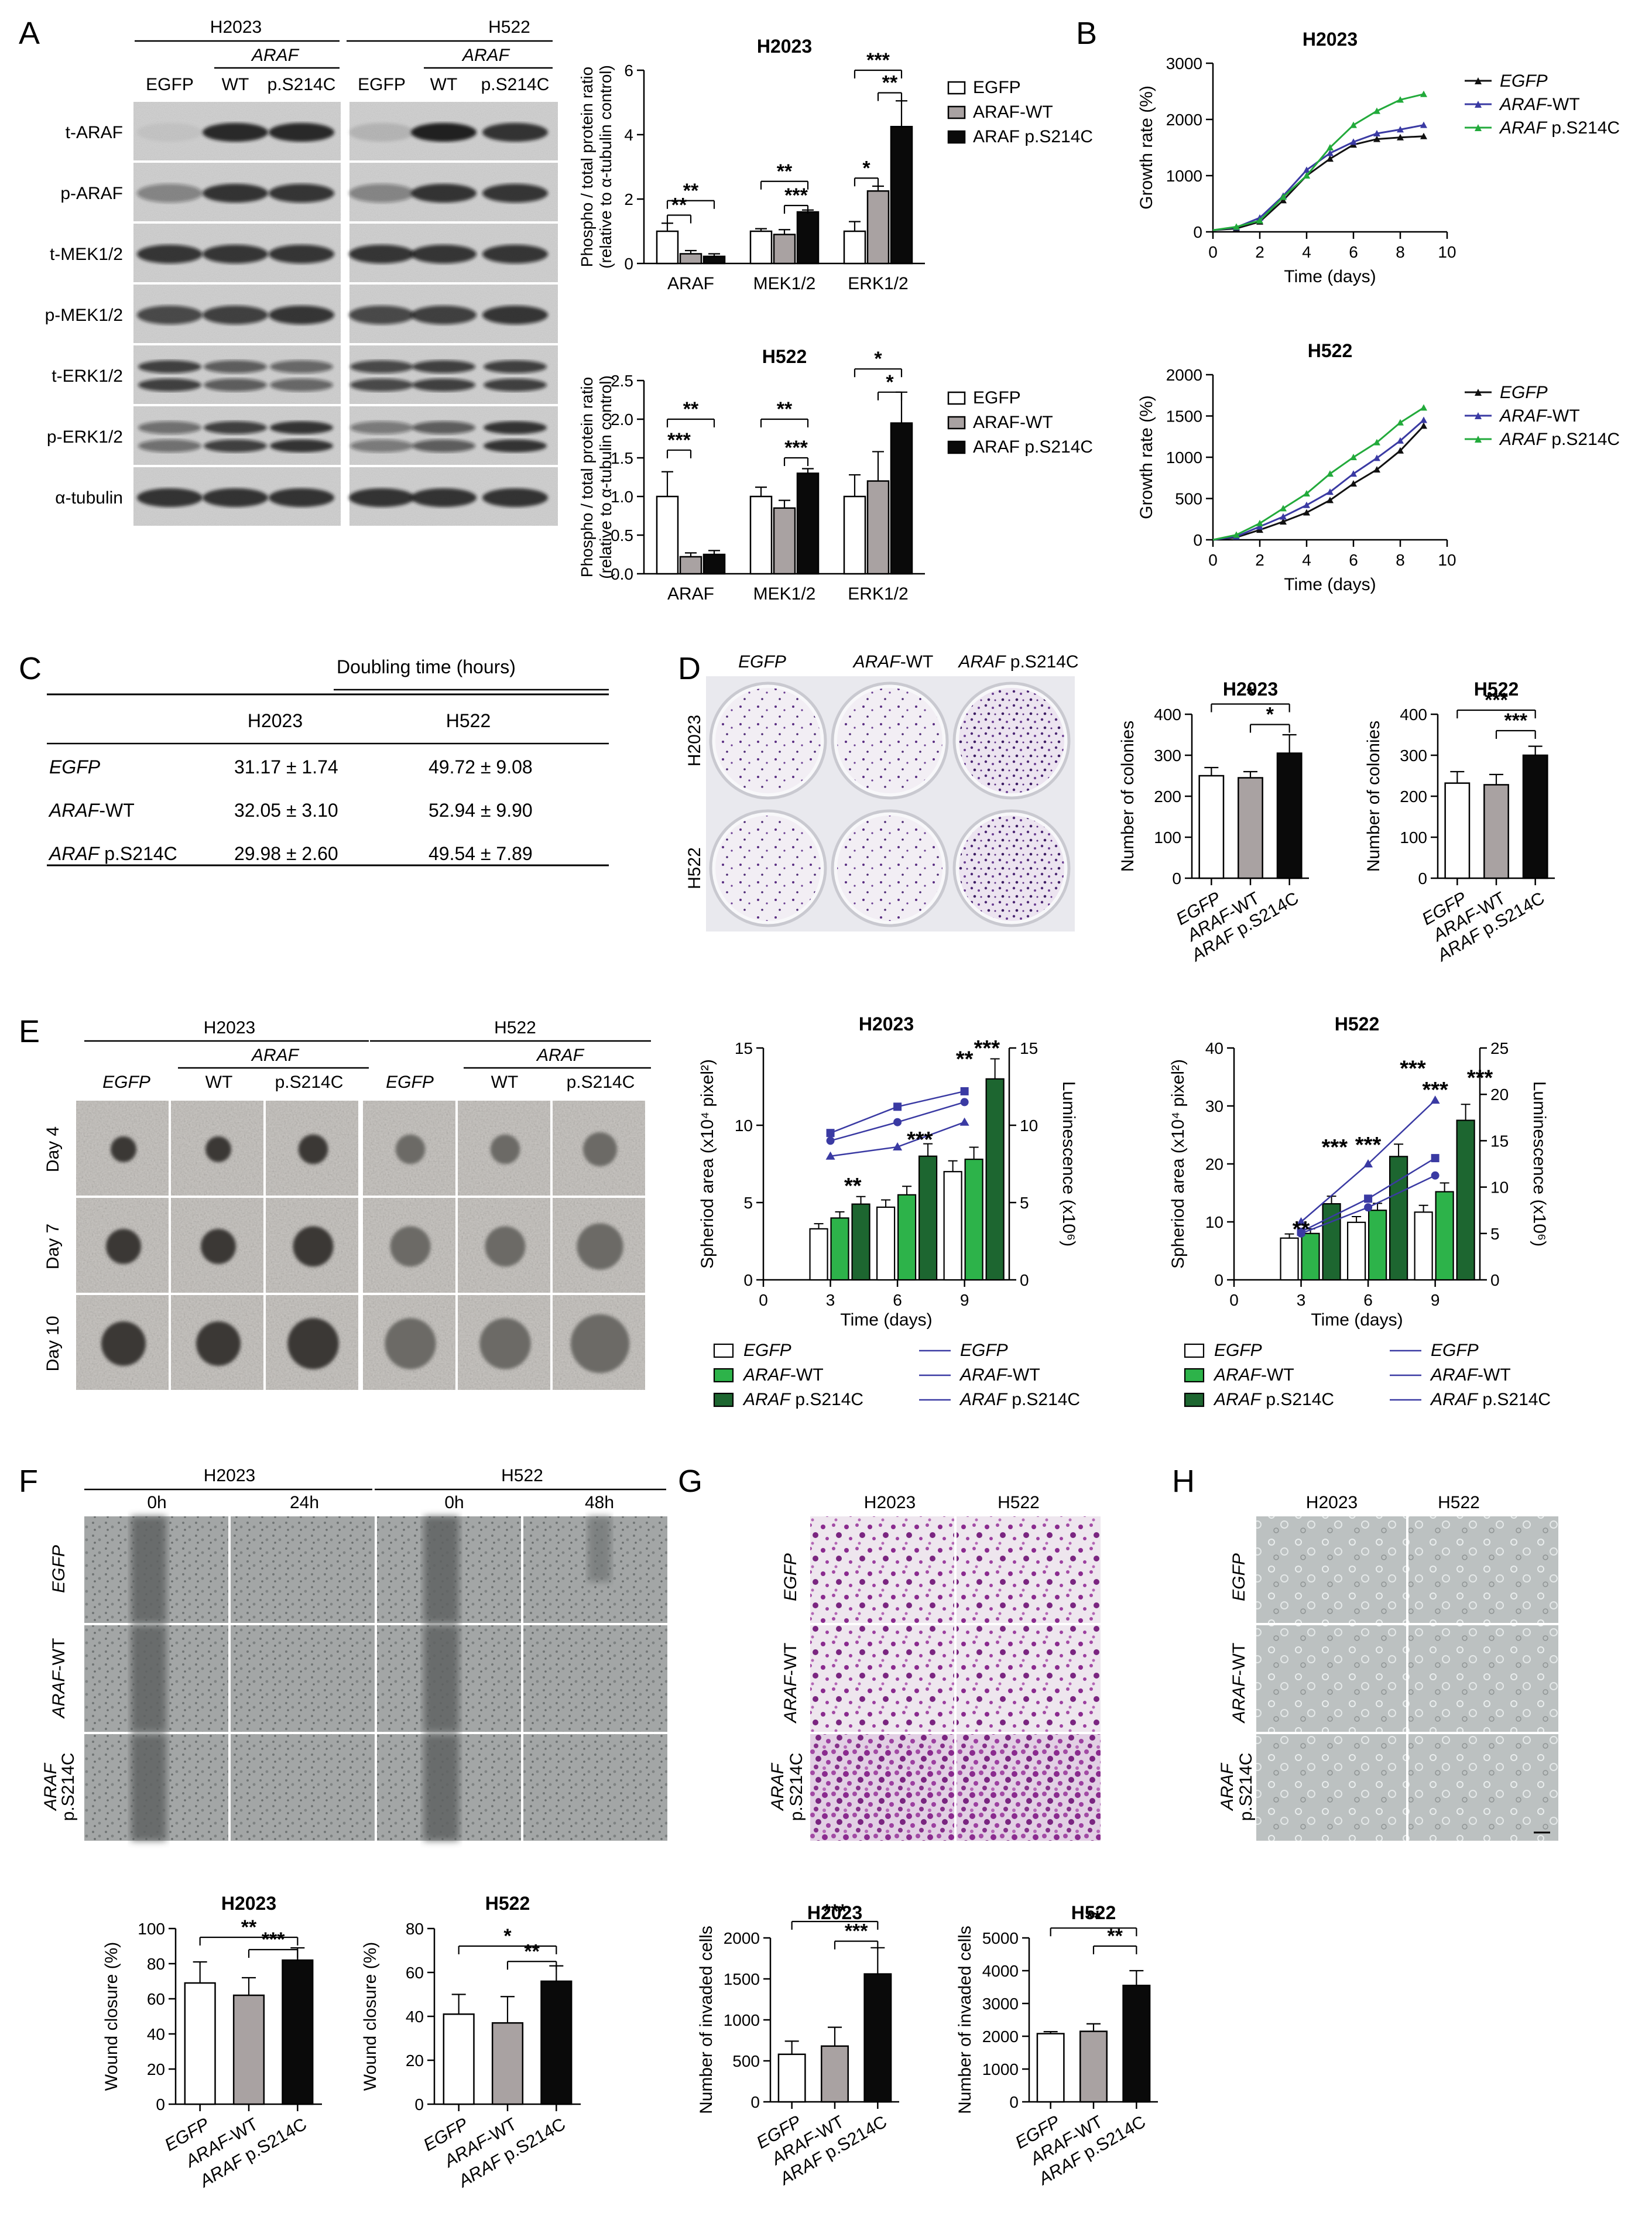 The height and width of the screenshot is (2216, 1652). I want to click on blot-band-5-1-a, so click(235, 428).